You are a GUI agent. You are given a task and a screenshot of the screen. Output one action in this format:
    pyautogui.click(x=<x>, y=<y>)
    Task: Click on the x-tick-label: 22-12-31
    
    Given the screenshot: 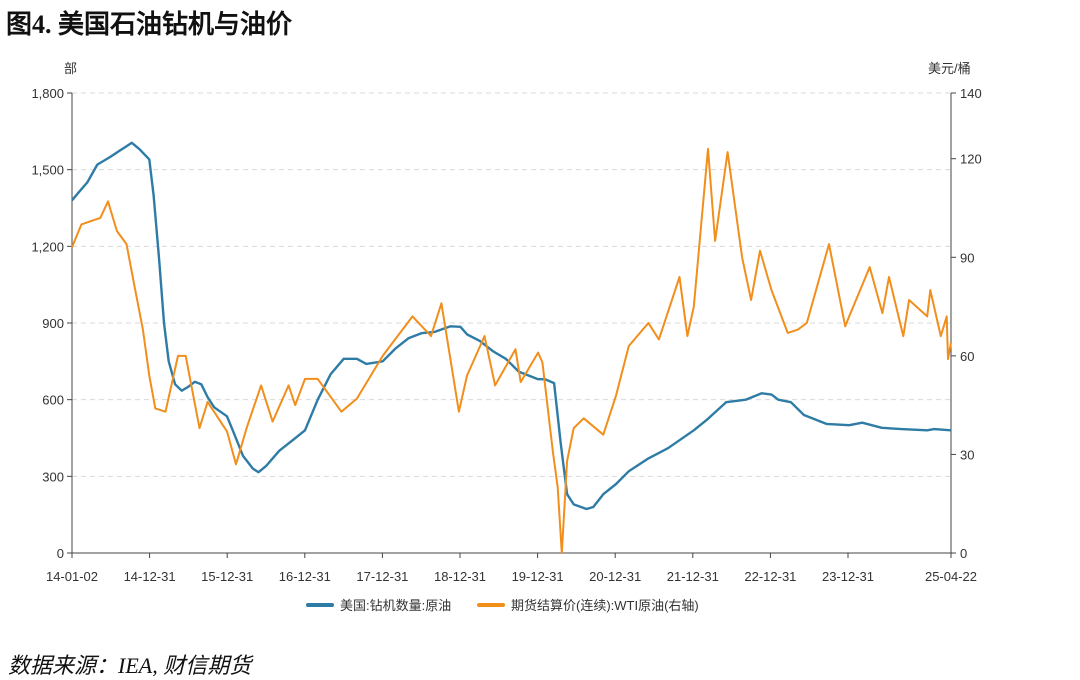 What is the action you would take?
    pyautogui.click(x=770, y=576)
    